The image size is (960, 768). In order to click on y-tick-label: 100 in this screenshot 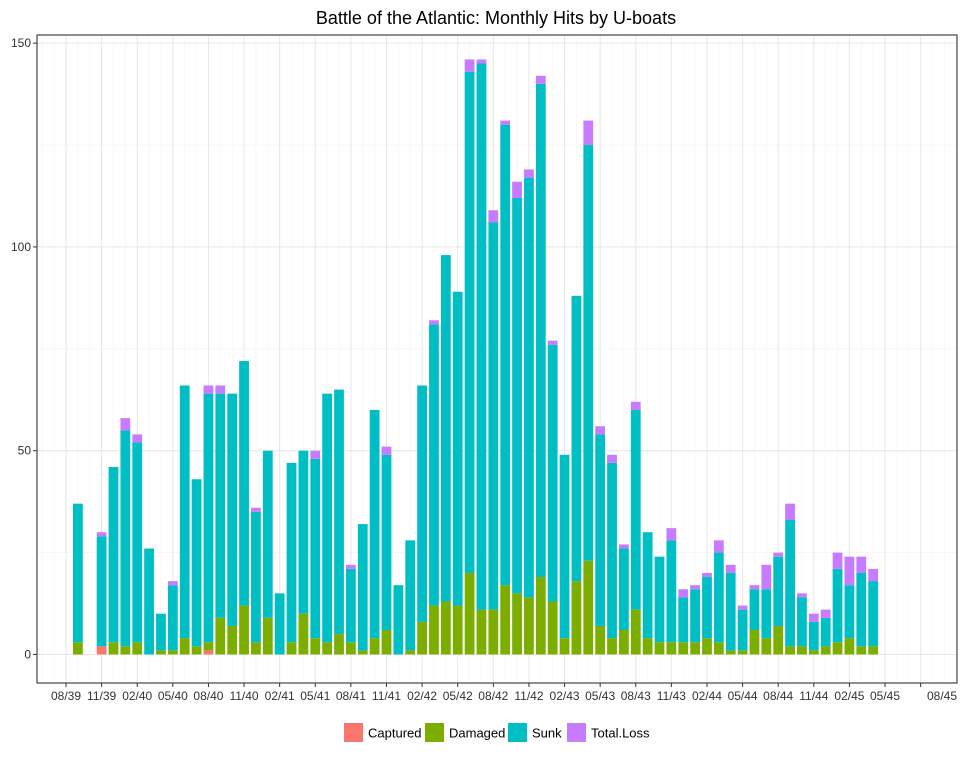, I will do `click(21, 247)`.